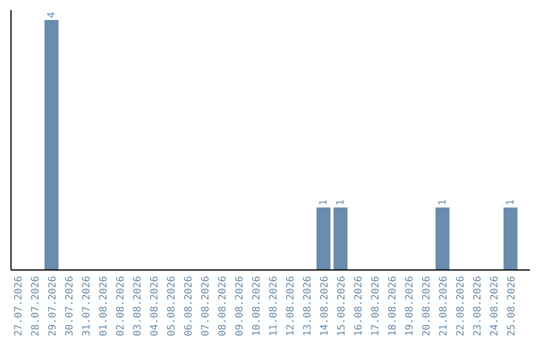  What do you see at coordinates (308, 306) in the screenshot?
I see `x-tick-label: 13.08.2026` at bounding box center [308, 306].